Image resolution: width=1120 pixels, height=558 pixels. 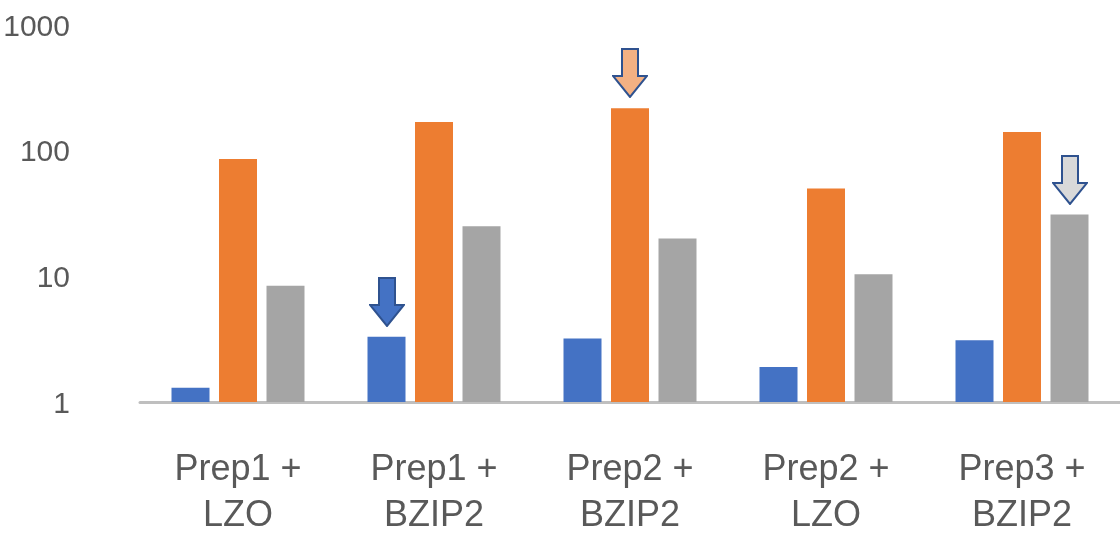 I want to click on x-tick-label: Prep1 + LZO, so click(x=238, y=490).